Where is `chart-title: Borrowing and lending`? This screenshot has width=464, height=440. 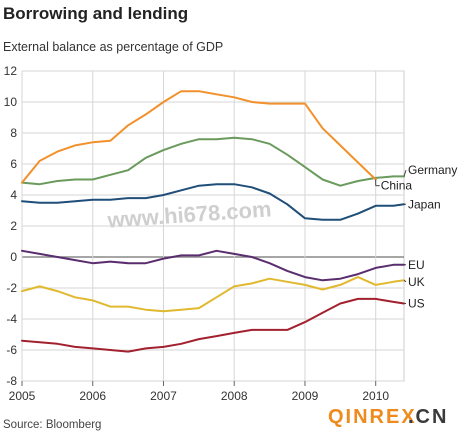 chart-title: Borrowing and lending is located at coordinates (96, 13).